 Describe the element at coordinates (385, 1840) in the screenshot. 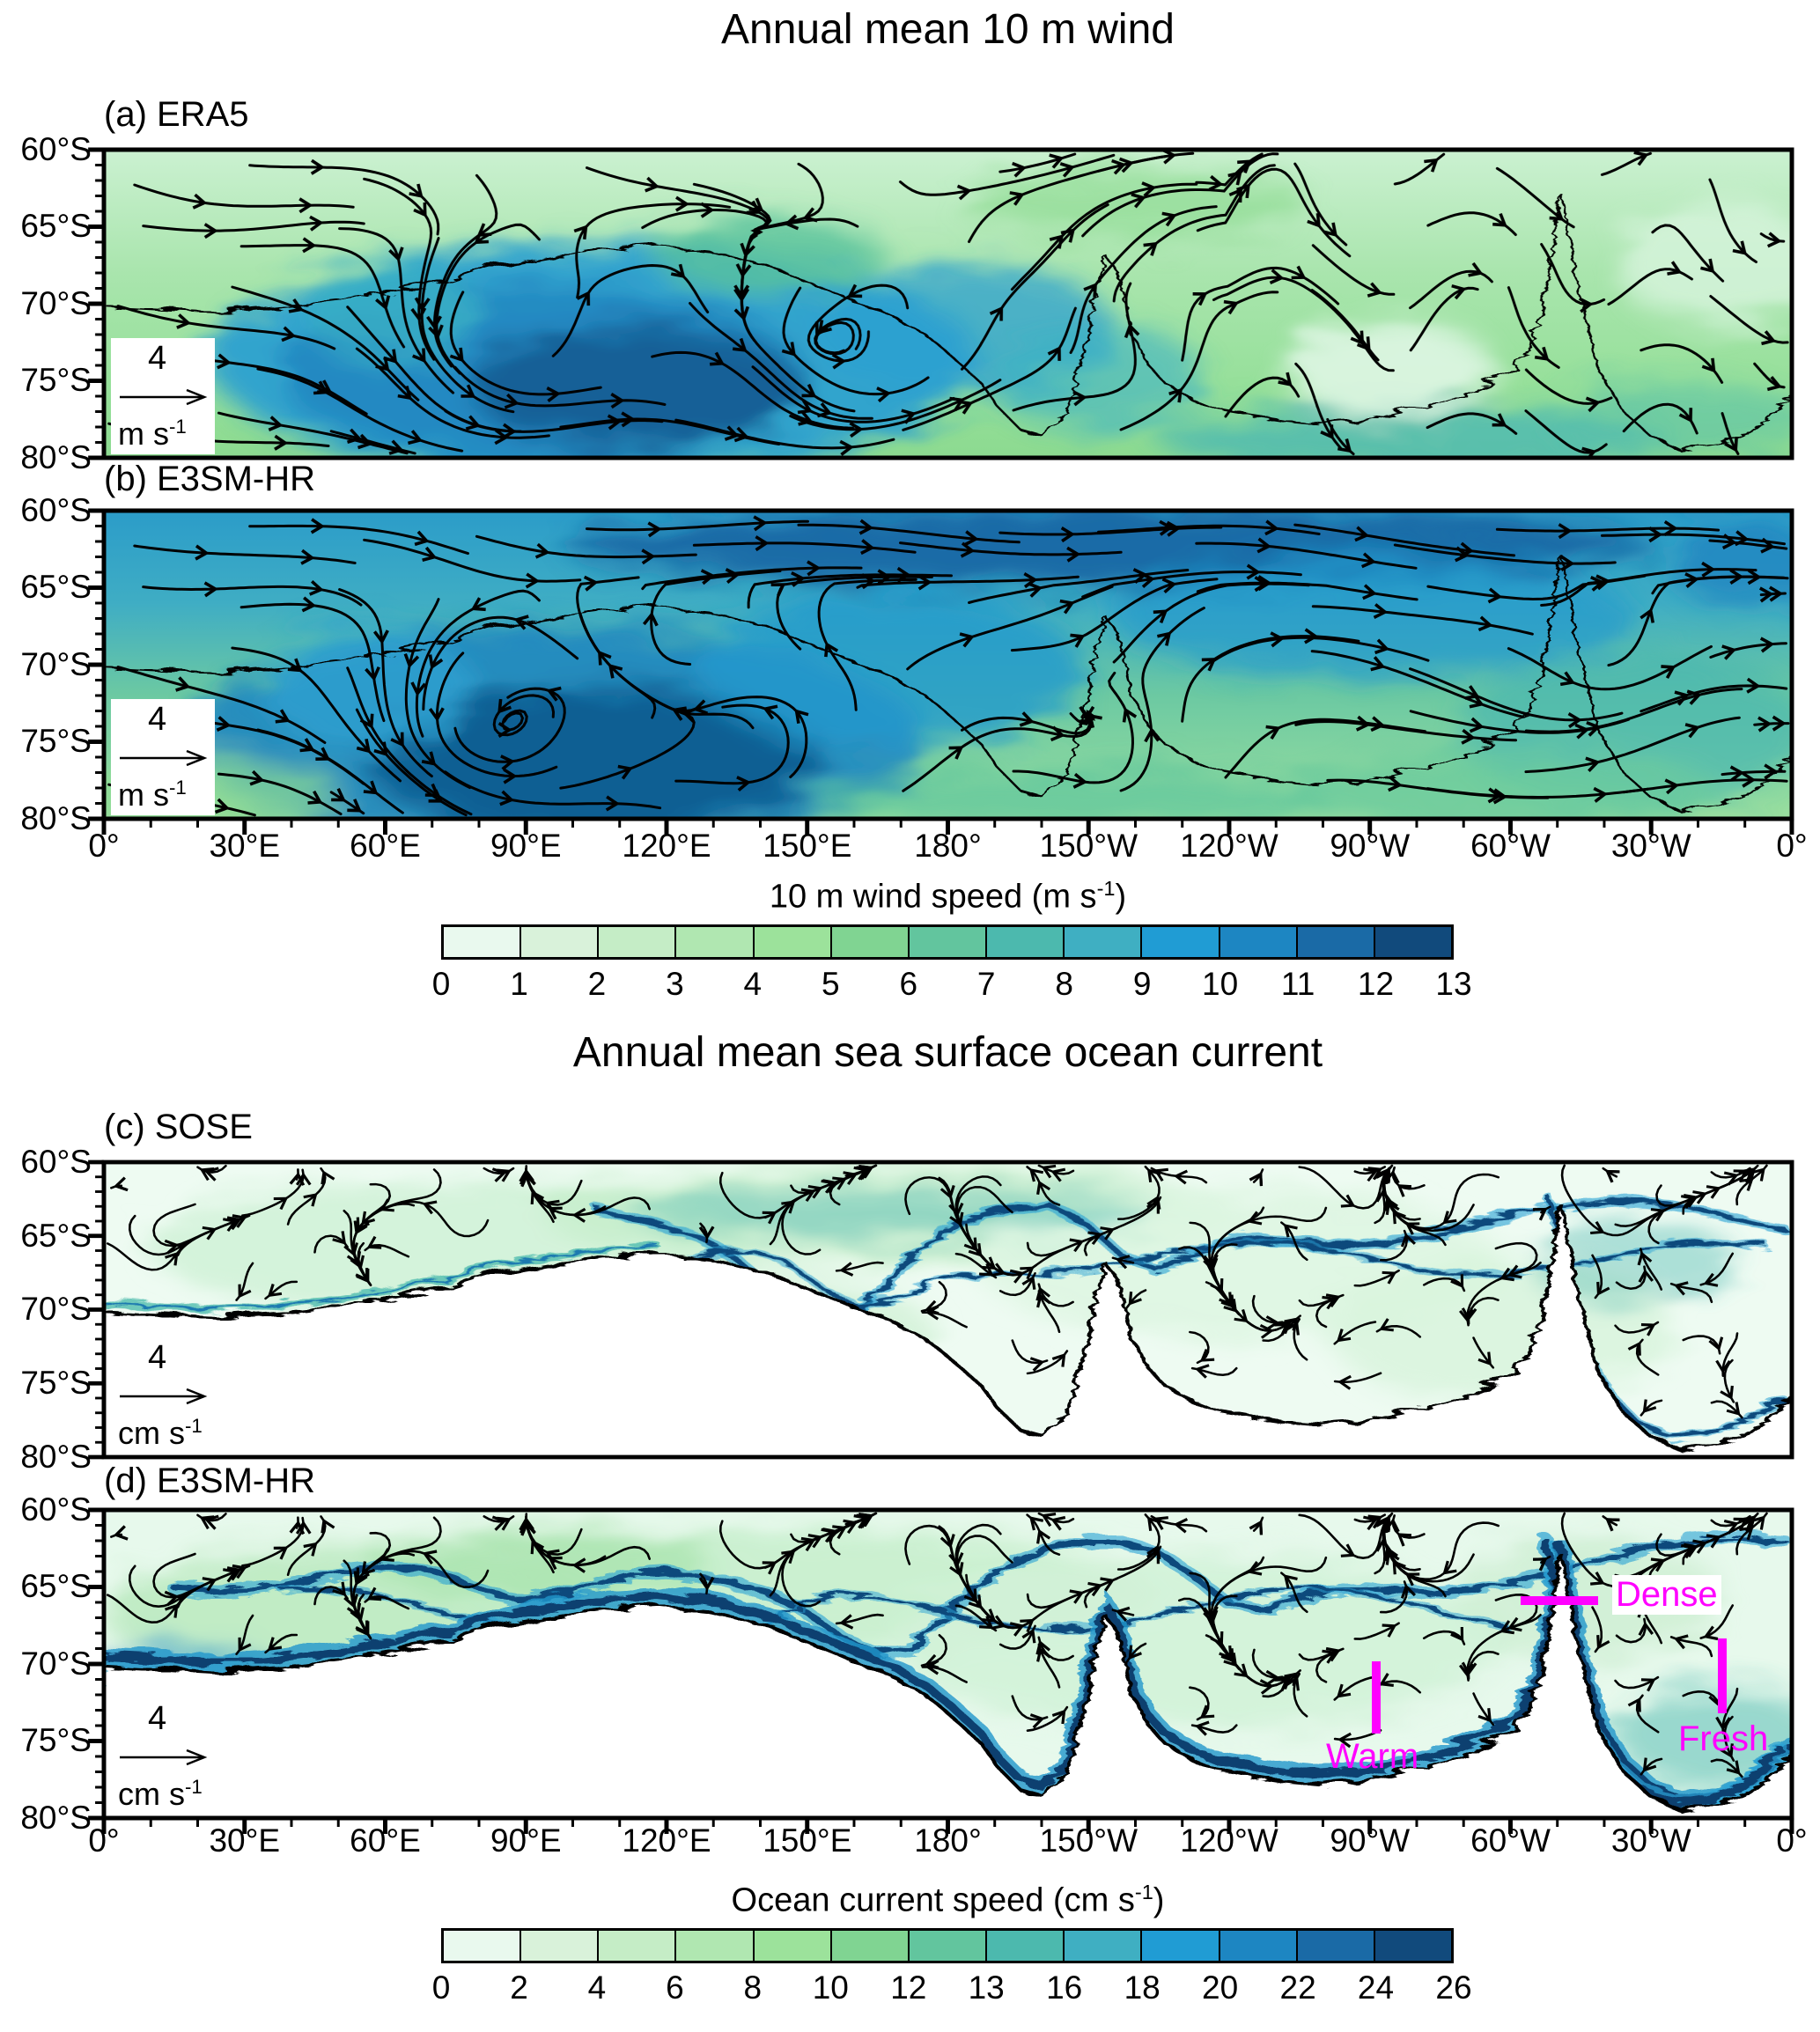

I see `lon-tick-label: 60°E` at that location.